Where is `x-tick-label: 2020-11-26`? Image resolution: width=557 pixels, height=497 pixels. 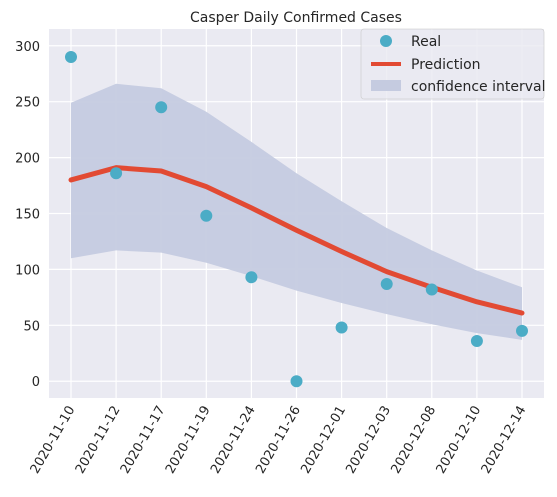 x-tick-label: 2020-11-26 is located at coordinates (278, 440).